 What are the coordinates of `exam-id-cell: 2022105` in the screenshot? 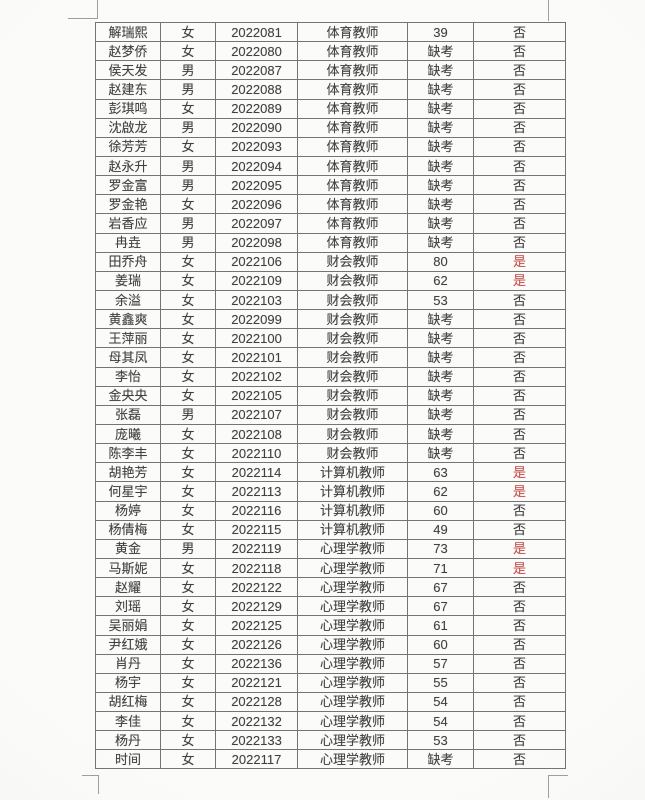 It's located at (256, 395).